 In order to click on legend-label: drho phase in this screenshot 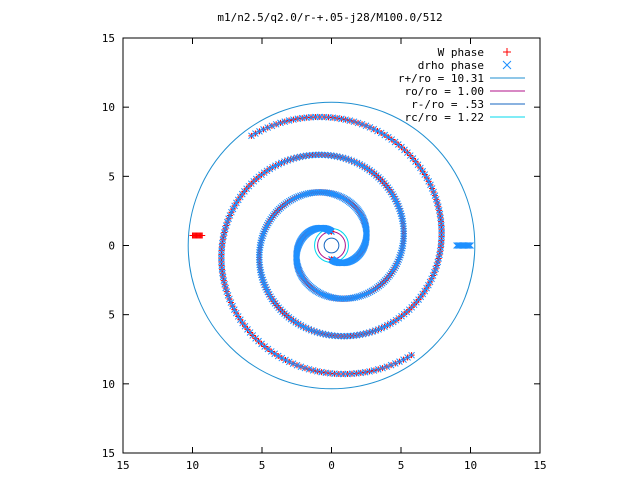, I will do `click(451, 65)`.